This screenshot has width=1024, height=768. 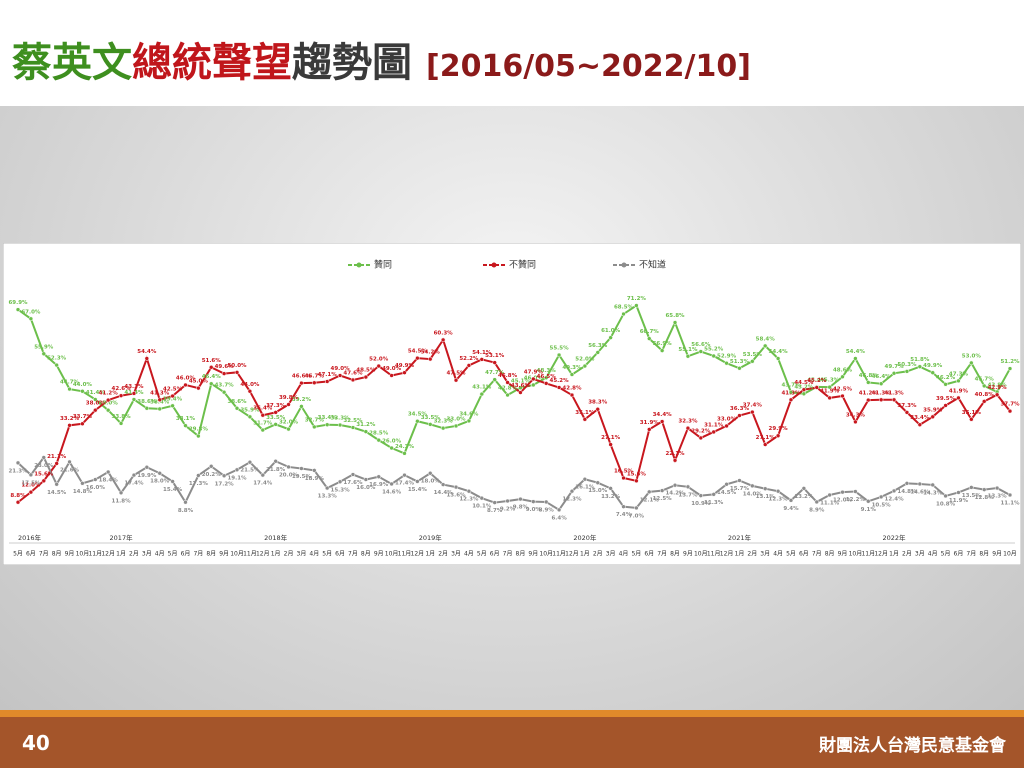 I want to click on data-label: 38.3%, so click(x=598, y=403).